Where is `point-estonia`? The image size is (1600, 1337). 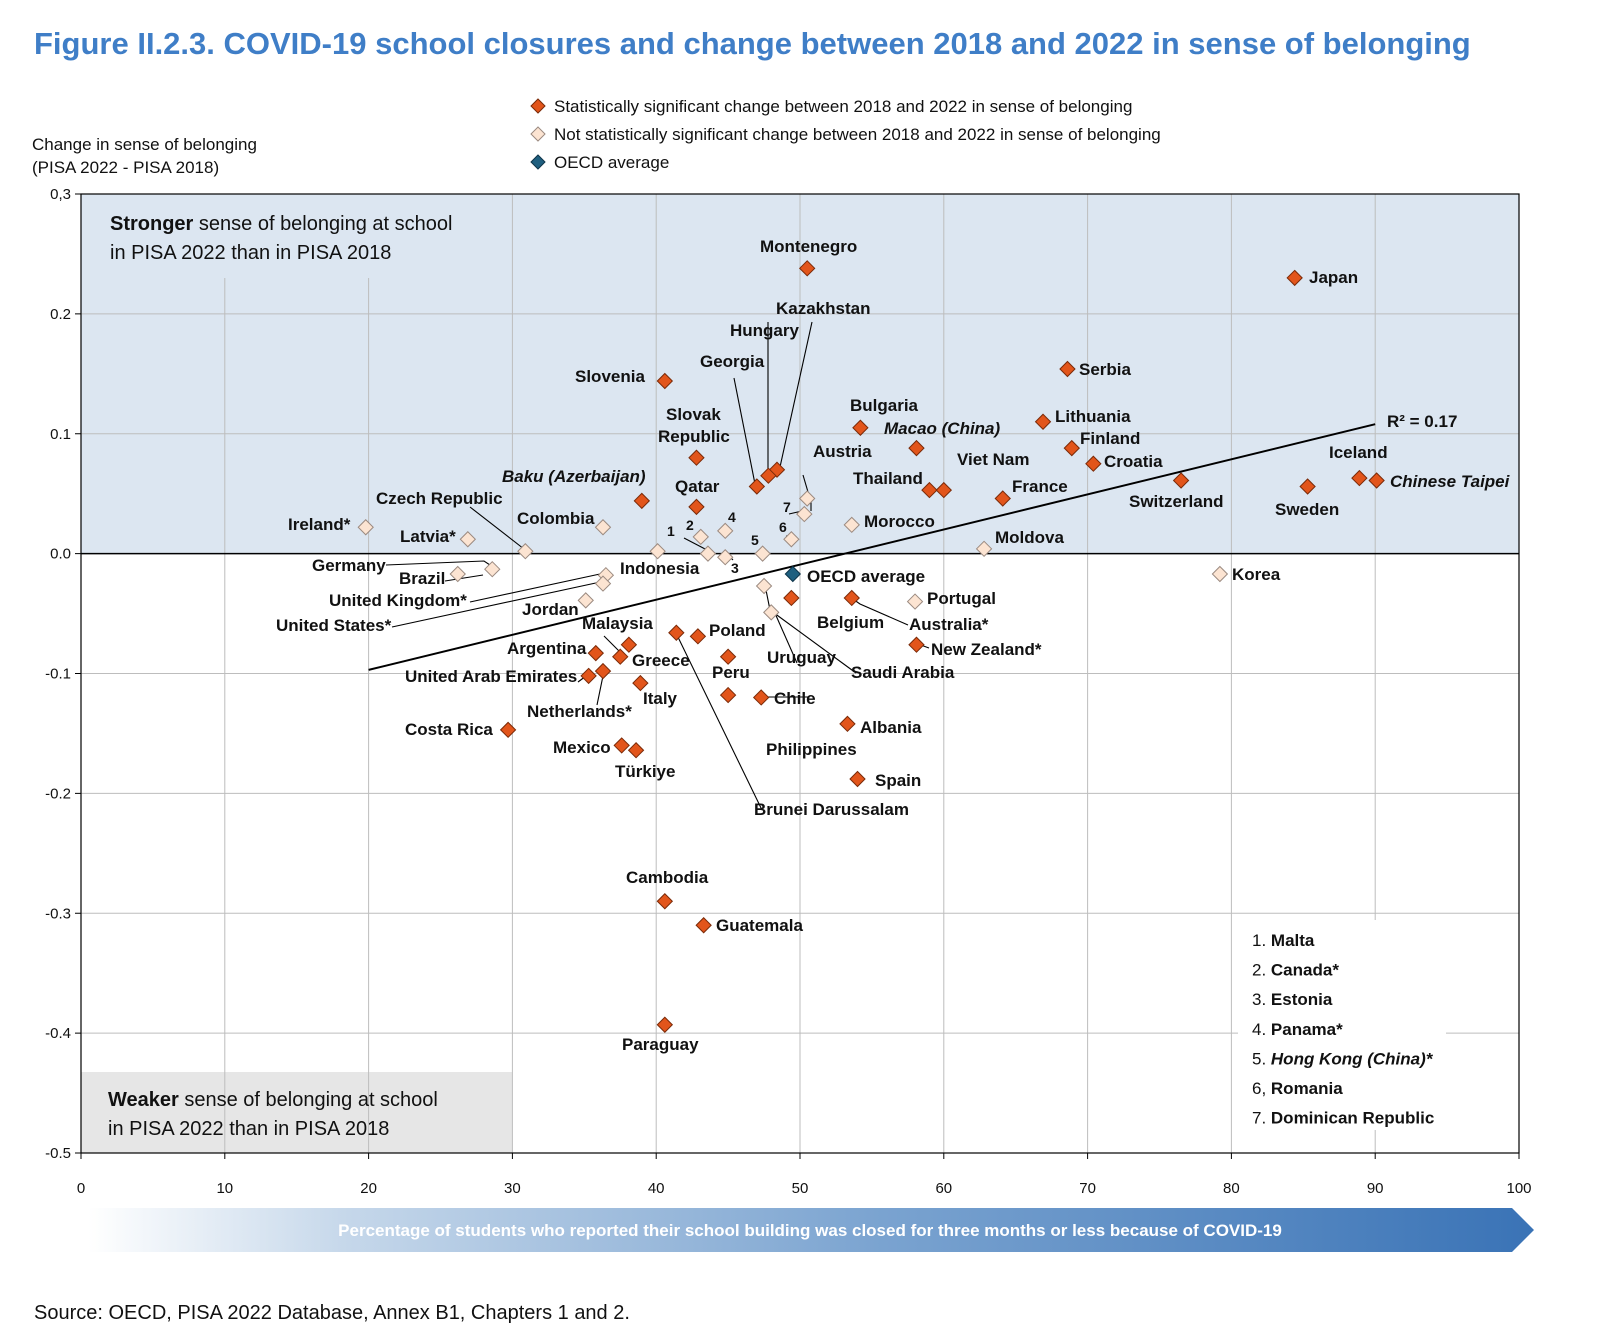 point-estonia is located at coordinates (725, 557).